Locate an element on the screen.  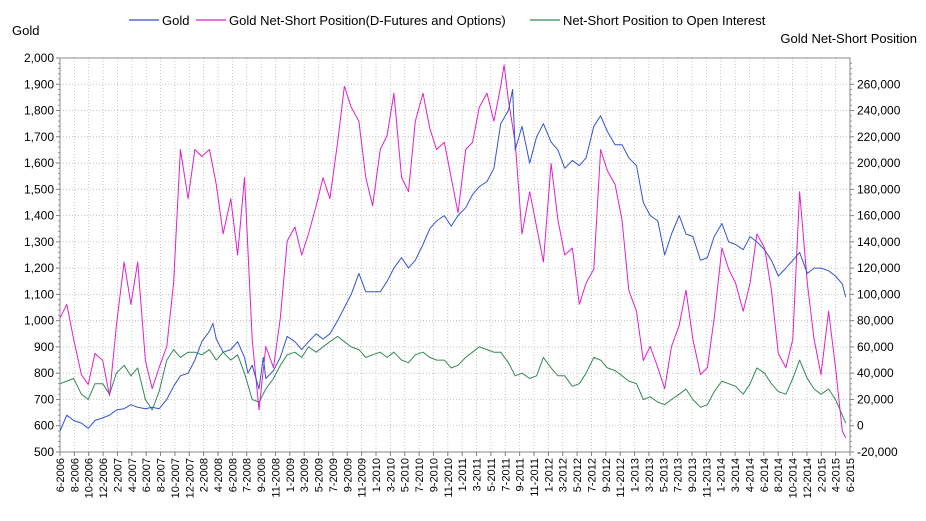
x-tick-label: 1-2009 is located at coordinates (291, 475).